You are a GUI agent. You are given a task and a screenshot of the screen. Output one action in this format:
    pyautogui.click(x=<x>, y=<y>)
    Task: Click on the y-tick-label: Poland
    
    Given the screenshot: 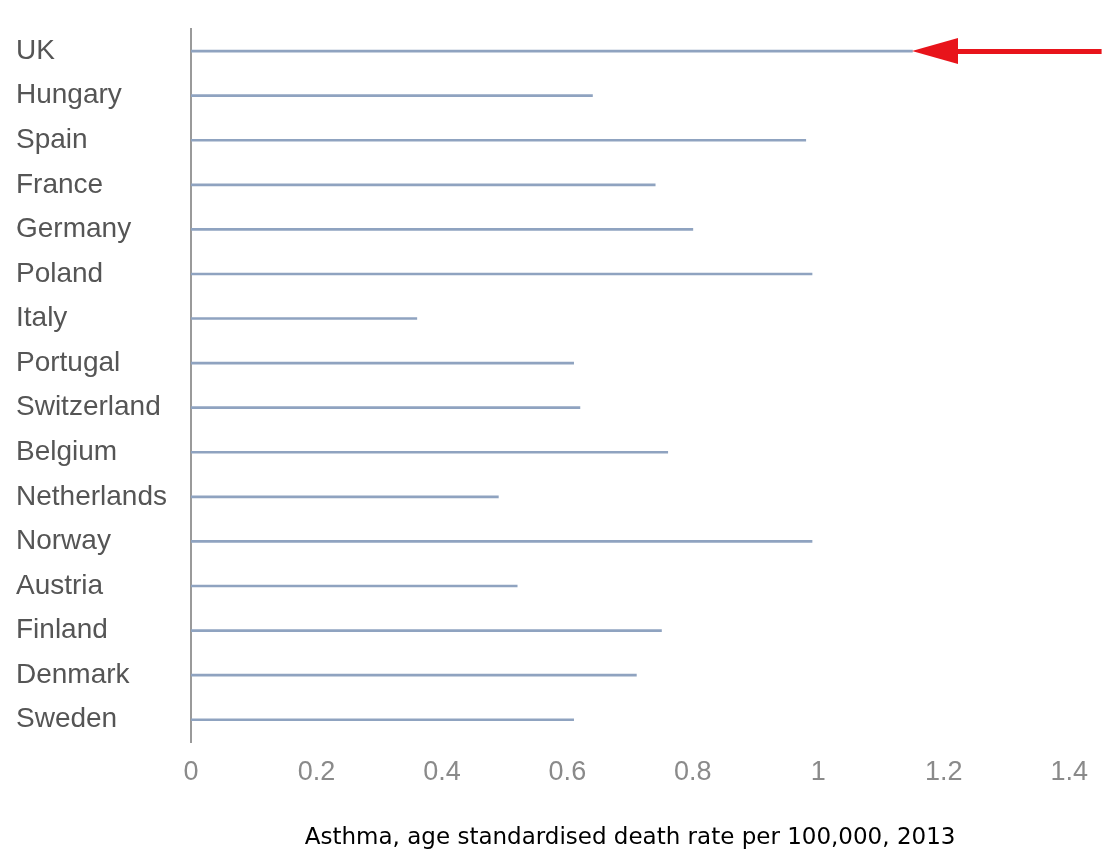 What is the action you would take?
    pyautogui.click(x=60, y=272)
    